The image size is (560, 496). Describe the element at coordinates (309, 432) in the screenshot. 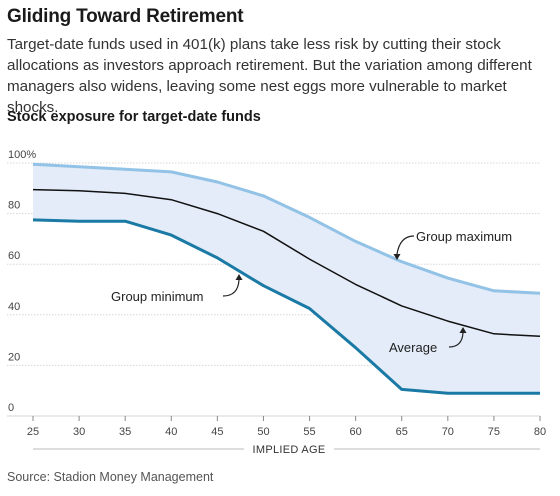

I see `x-tick-label: 55` at that location.